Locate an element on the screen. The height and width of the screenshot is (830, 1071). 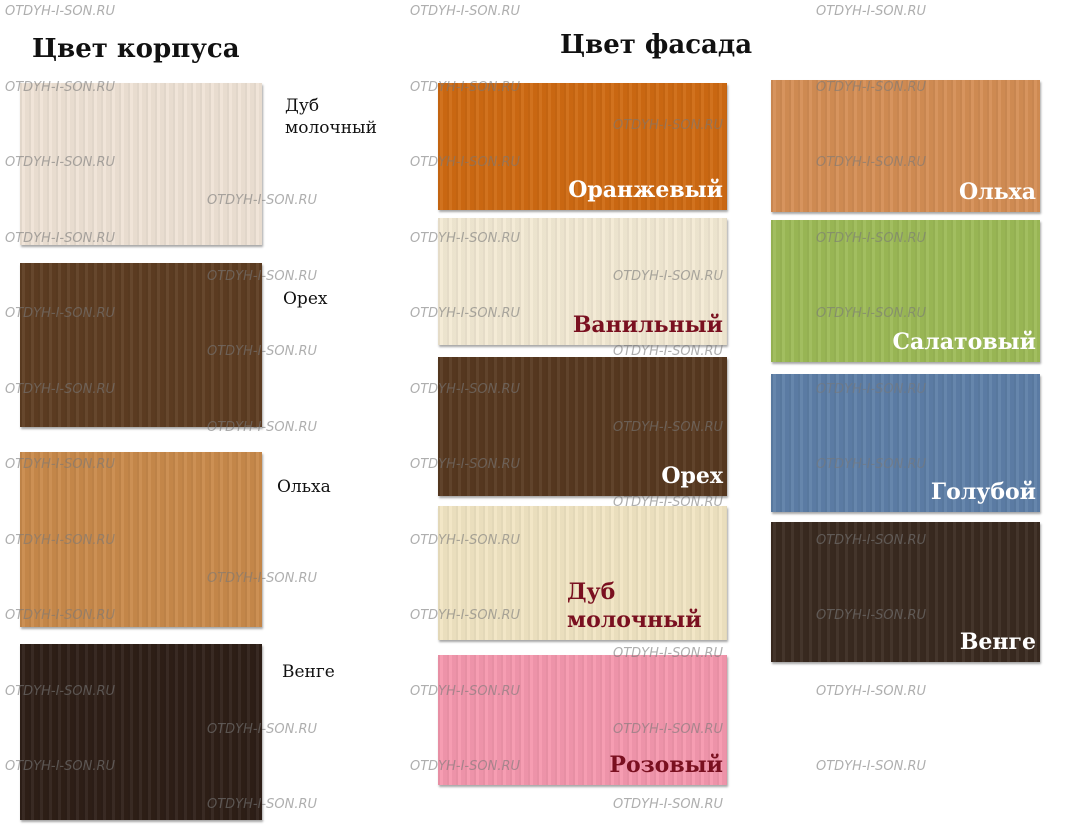
facade-swatch-label: Ванильный is located at coordinates (647, 325).